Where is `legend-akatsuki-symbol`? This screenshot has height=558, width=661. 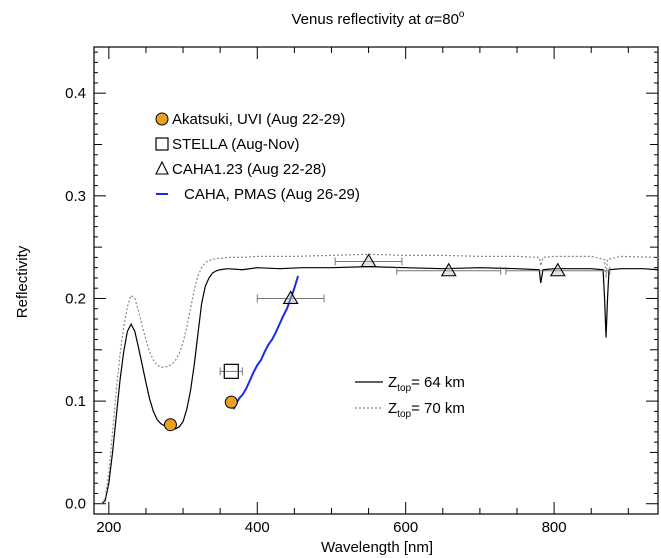
legend-akatsuki-symbol is located at coordinates (162, 119).